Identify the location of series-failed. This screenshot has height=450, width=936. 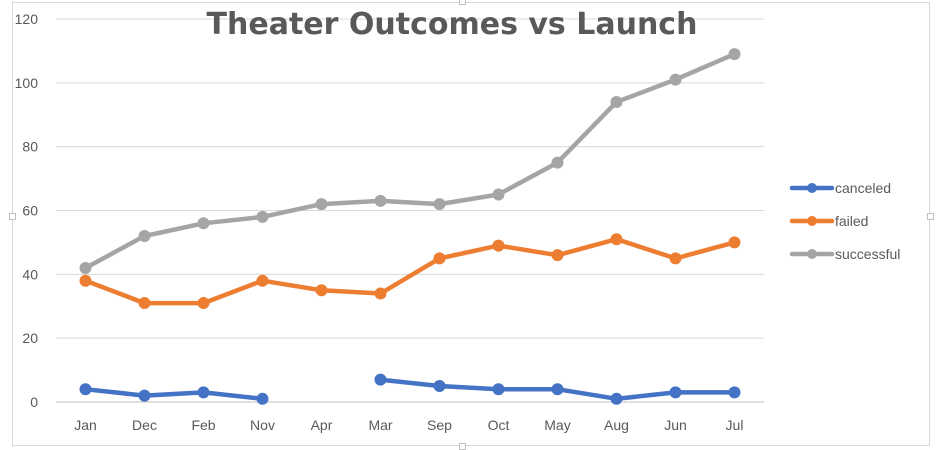
(410, 271).